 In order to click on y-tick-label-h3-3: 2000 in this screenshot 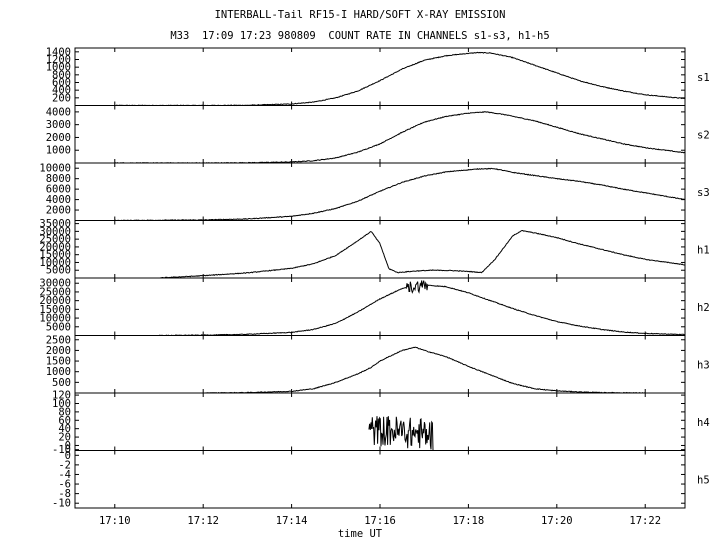, I will do `click(58, 351)`.